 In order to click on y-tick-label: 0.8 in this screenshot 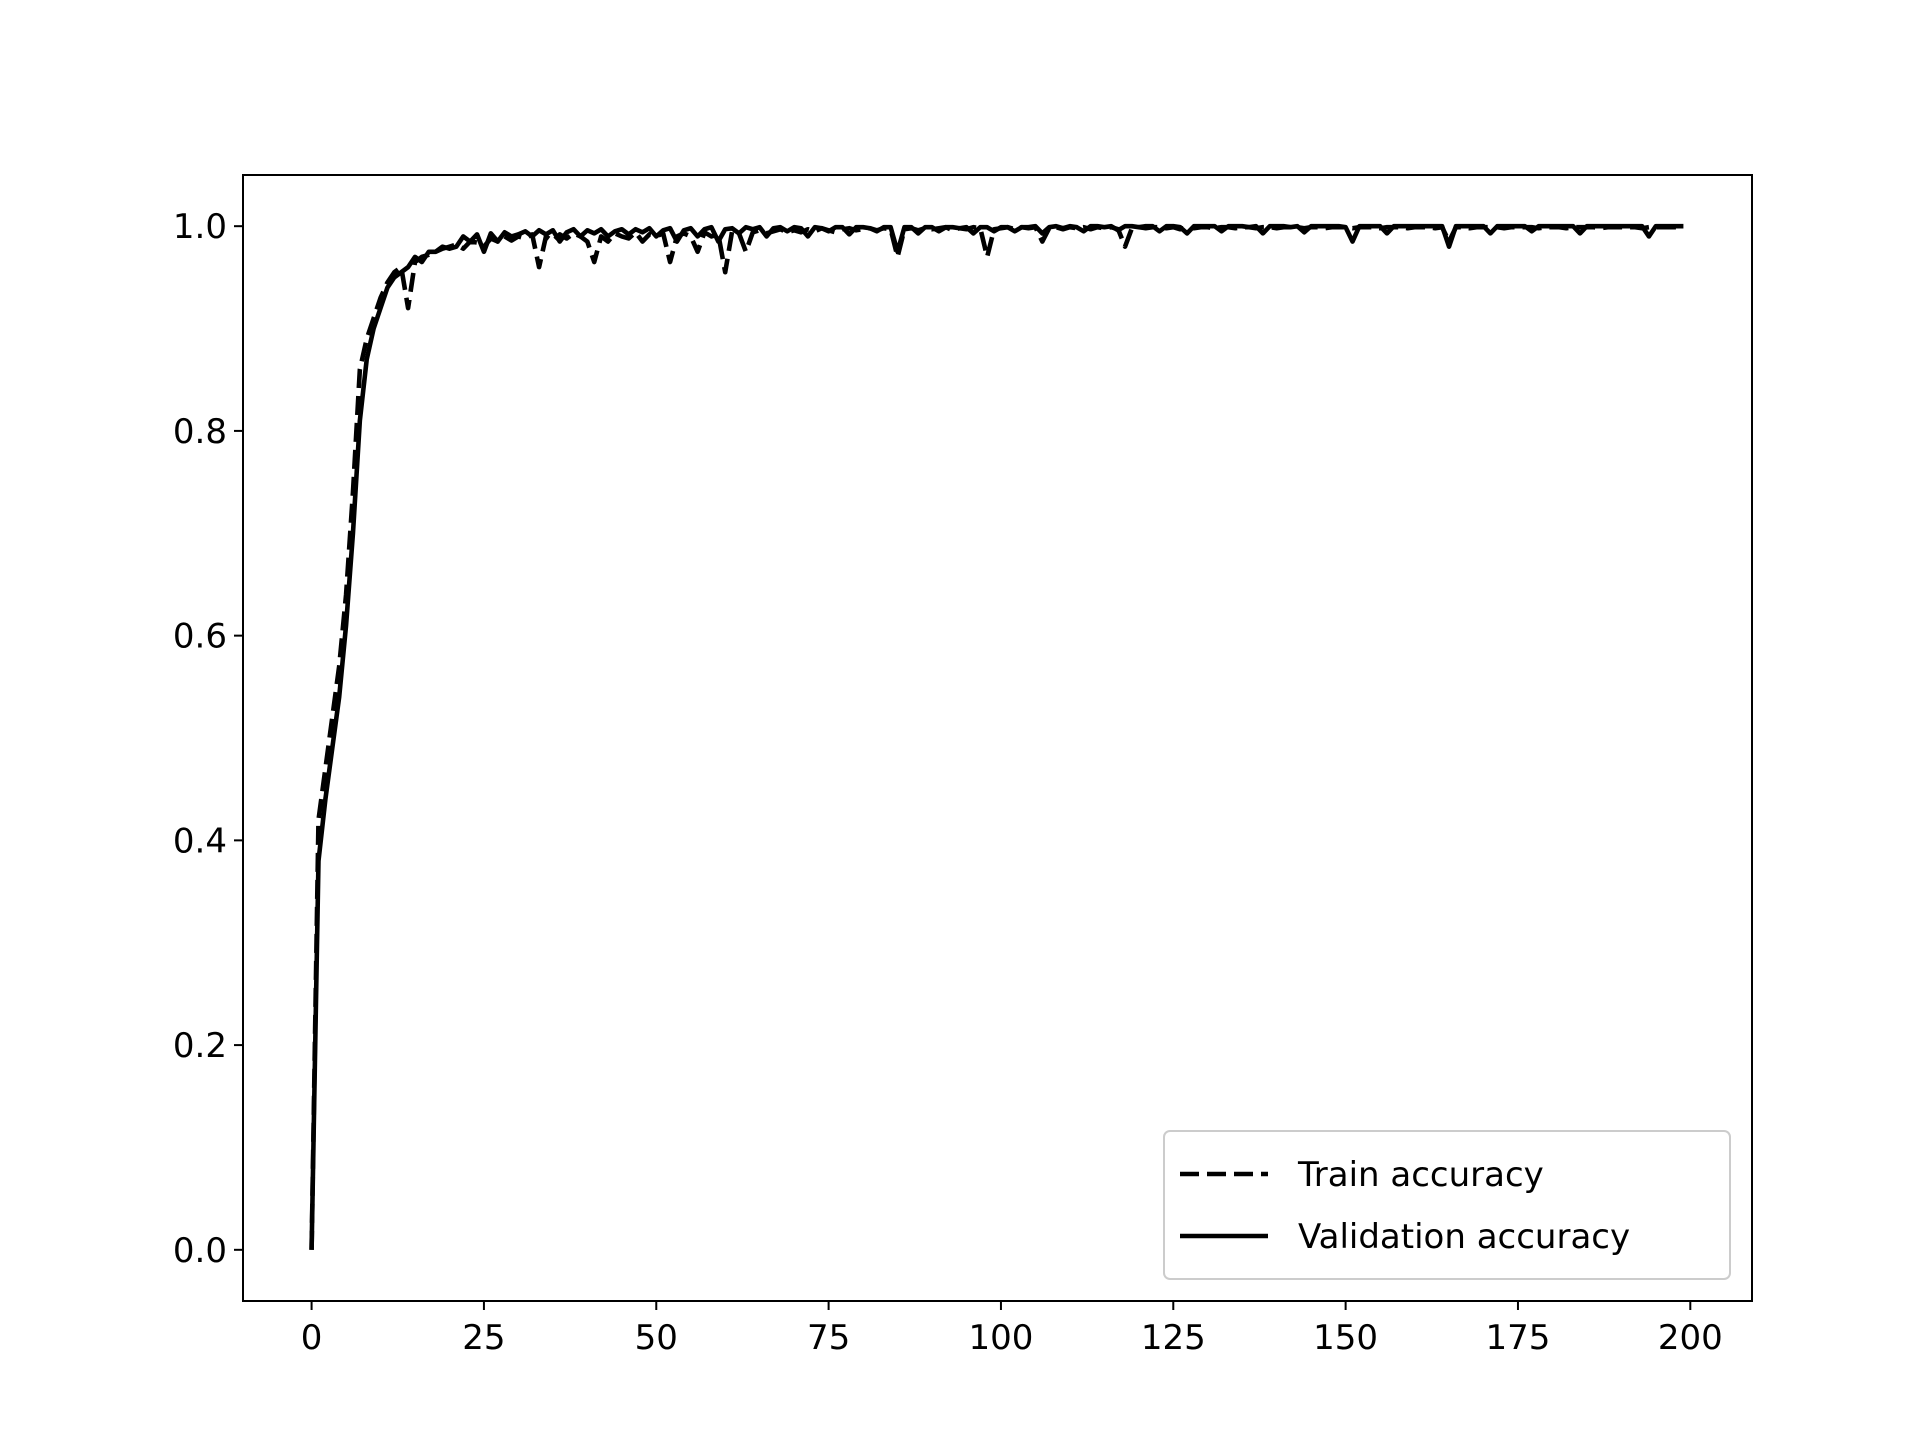, I will do `click(200, 432)`.